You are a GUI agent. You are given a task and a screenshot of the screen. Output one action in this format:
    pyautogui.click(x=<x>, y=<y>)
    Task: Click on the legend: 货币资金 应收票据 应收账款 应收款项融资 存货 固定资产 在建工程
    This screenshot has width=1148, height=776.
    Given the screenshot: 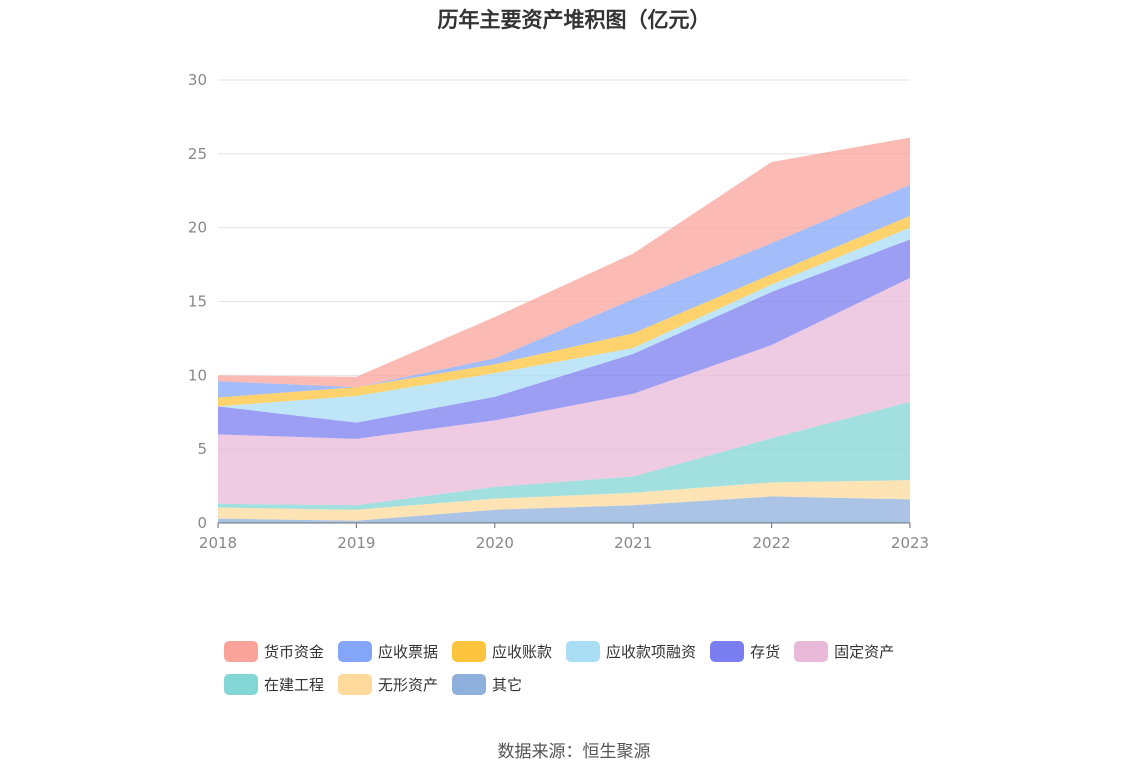 What is the action you would take?
    pyautogui.click(x=604, y=673)
    